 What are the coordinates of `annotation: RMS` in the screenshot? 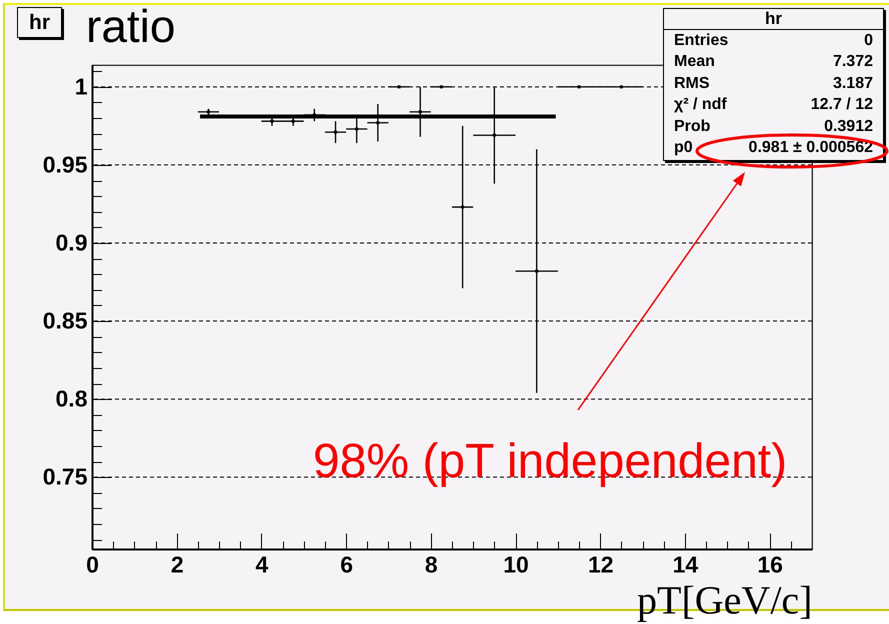 It's located at (692, 83).